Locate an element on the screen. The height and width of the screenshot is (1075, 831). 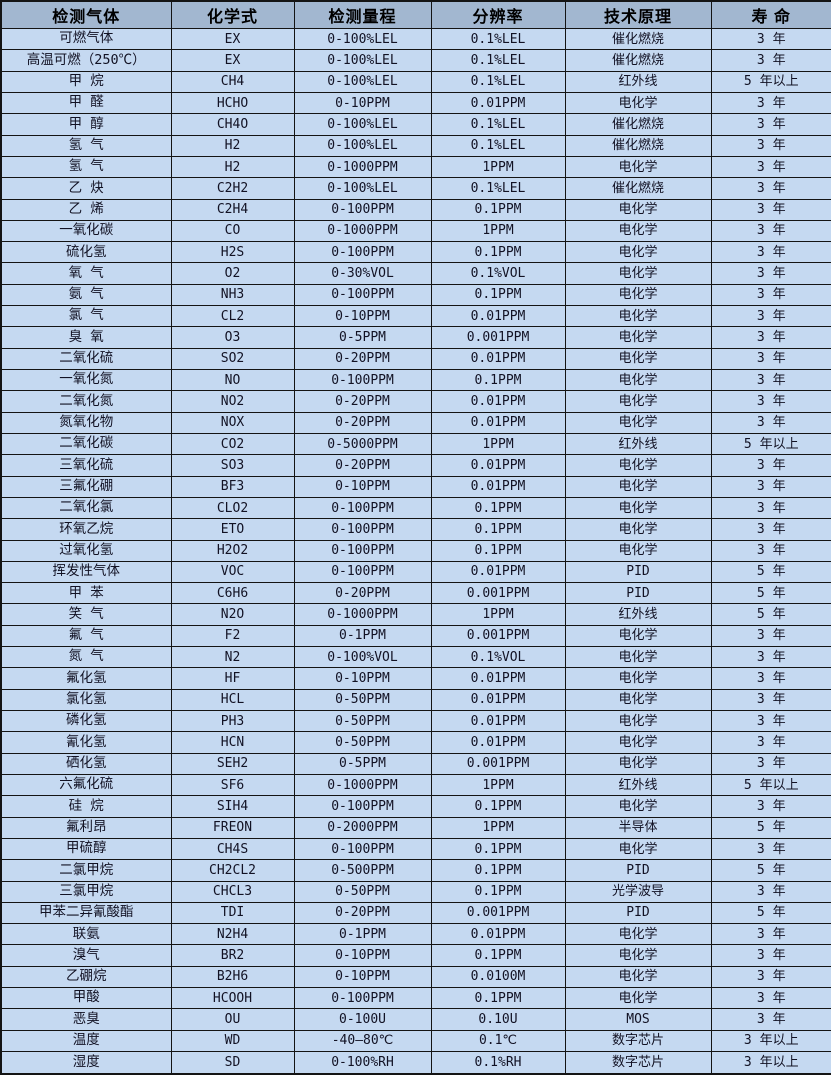
cell-gas: 硅 烷 is located at coordinates (86, 806).